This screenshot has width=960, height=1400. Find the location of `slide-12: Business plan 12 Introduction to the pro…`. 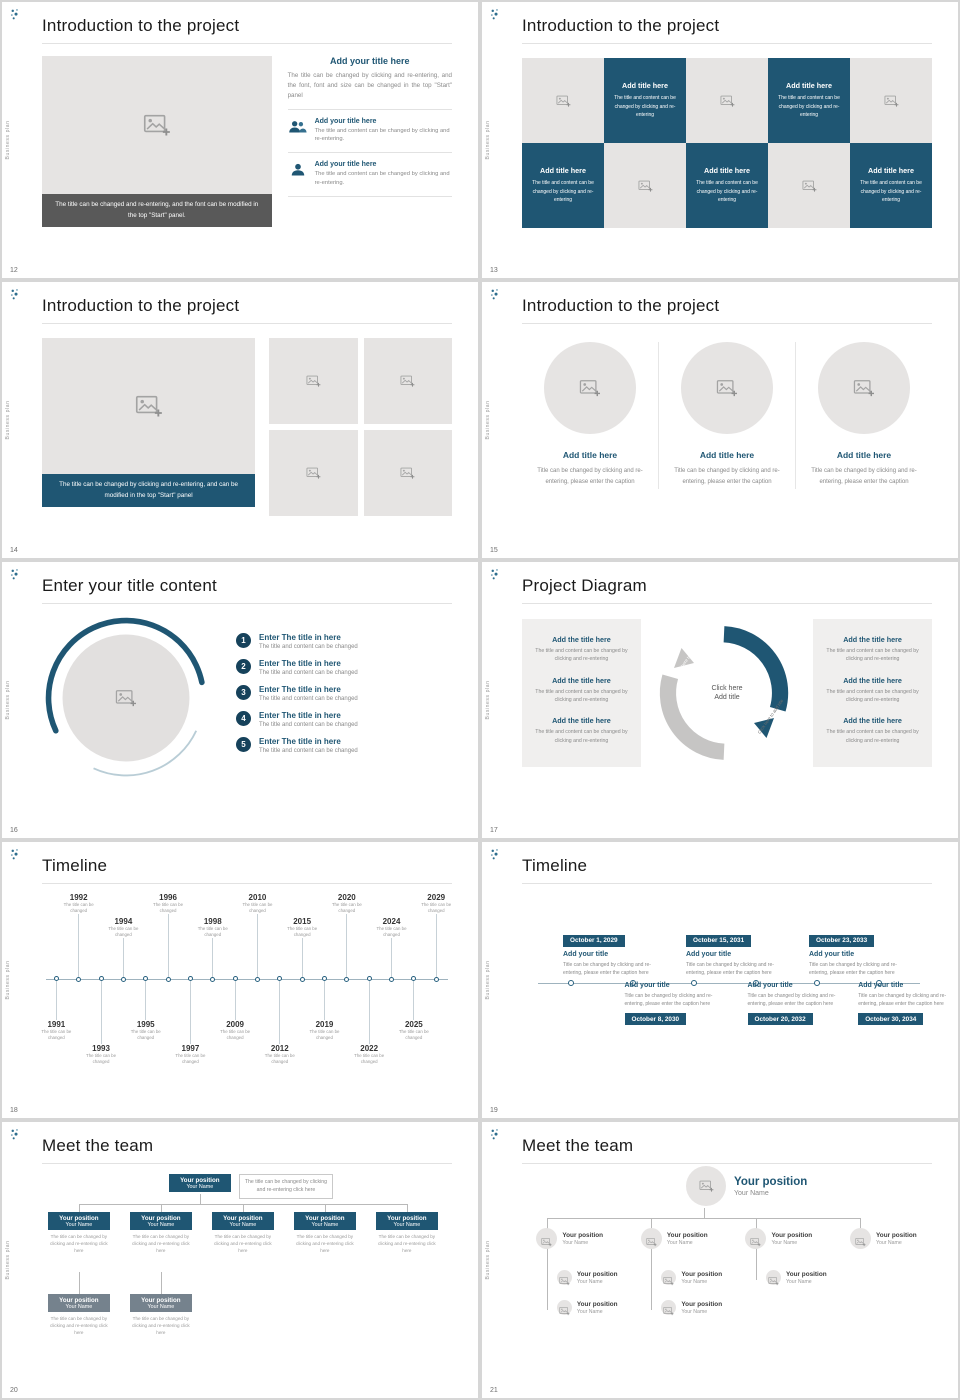

slide-12: Business plan 12 Introduction to the pro… is located at coordinates (240, 140).